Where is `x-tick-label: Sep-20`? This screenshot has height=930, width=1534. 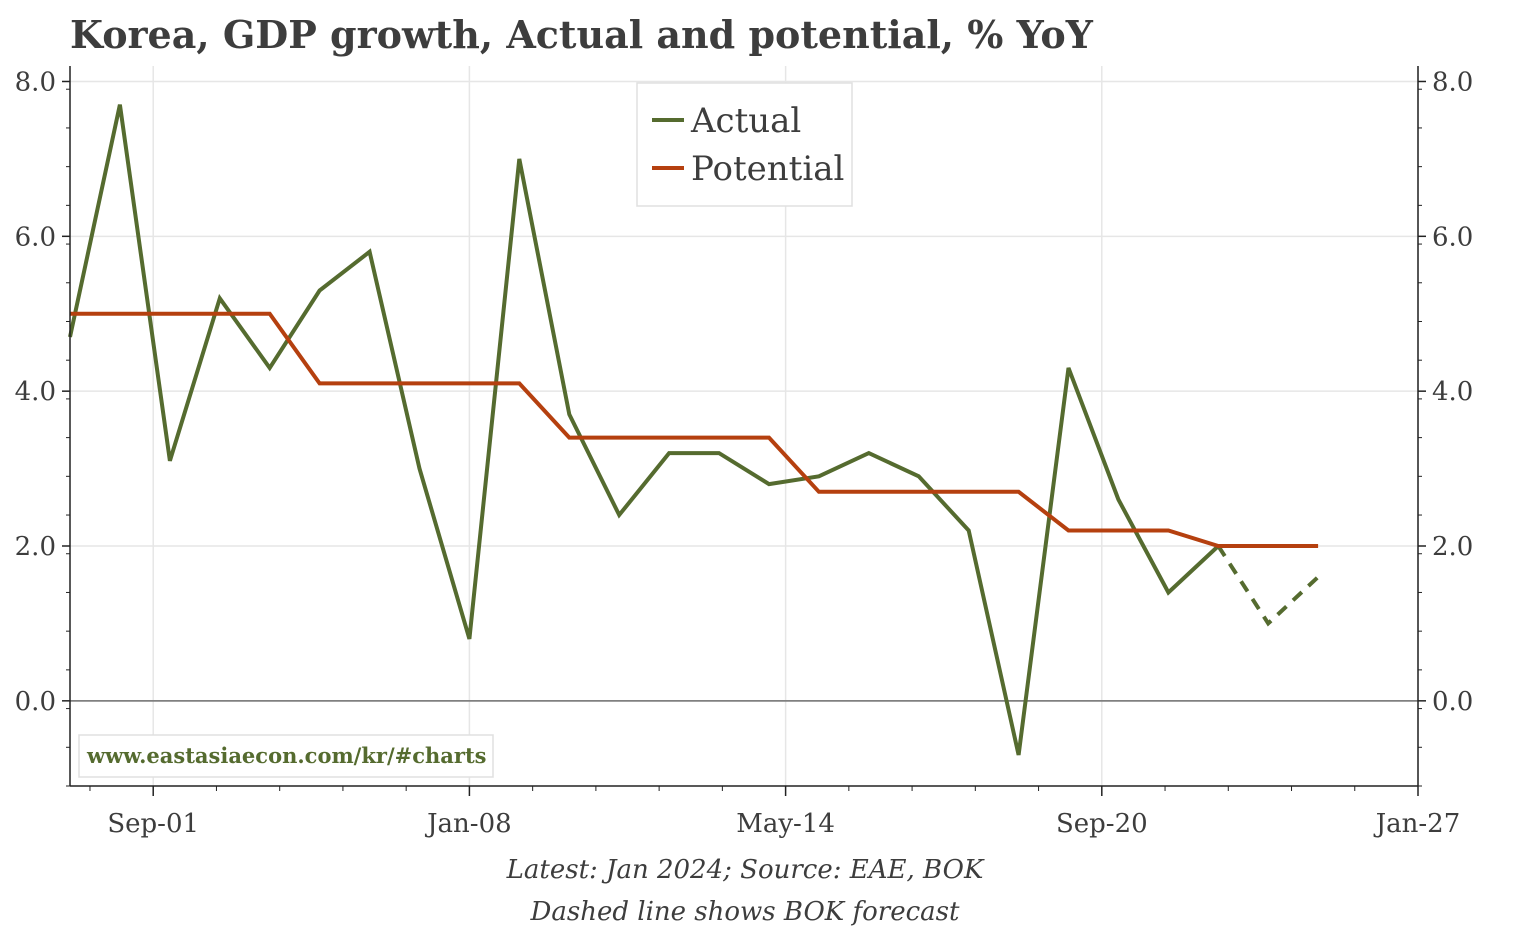 x-tick-label: Sep-20 is located at coordinates (1102, 824).